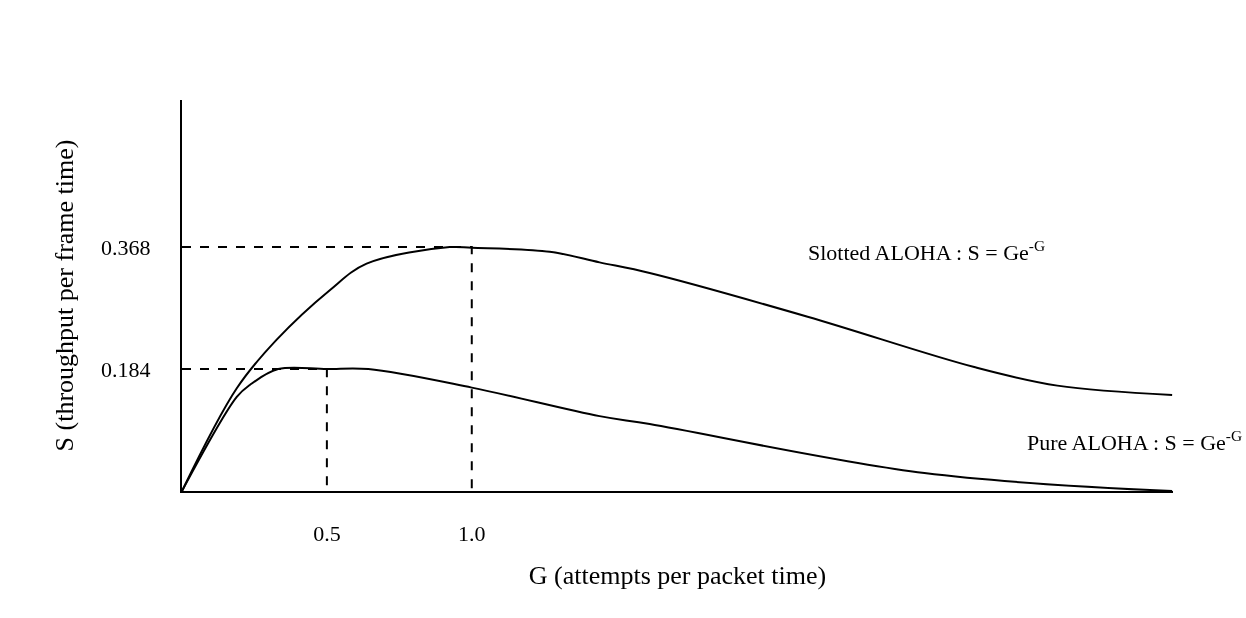 The image size is (1246, 618). What do you see at coordinates (64, 295) in the screenshot?
I see `y-axis-title: S (throughput per frame time)` at bounding box center [64, 295].